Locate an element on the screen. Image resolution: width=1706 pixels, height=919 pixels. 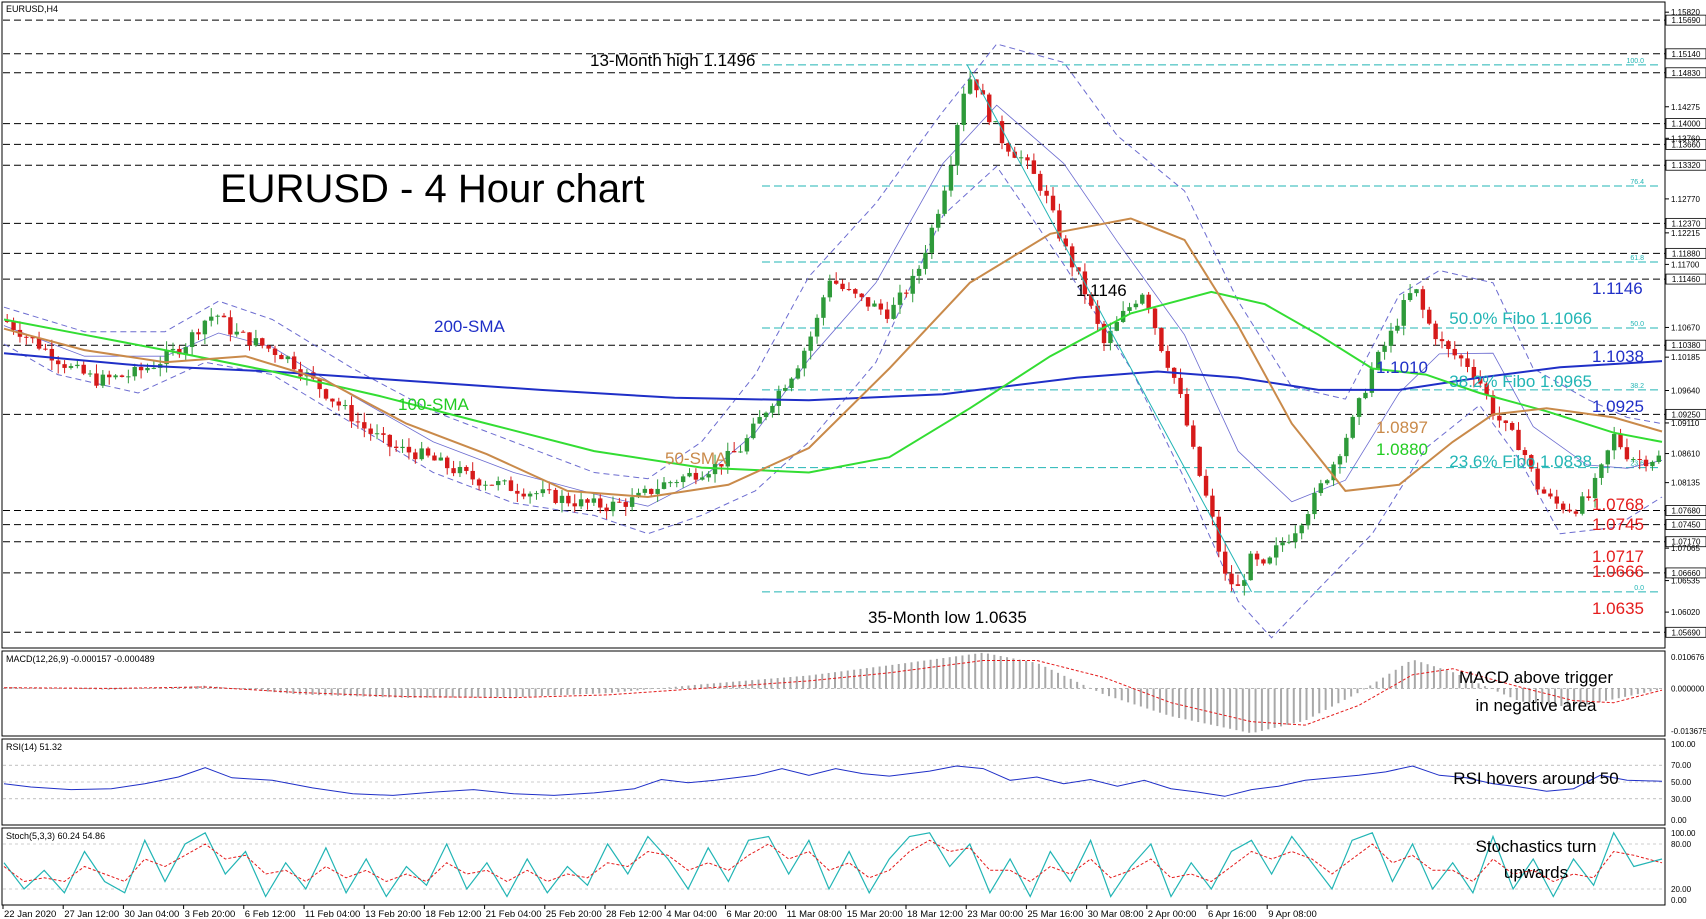
sma200-value: 1.1010 is located at coordinates (1402, 367).